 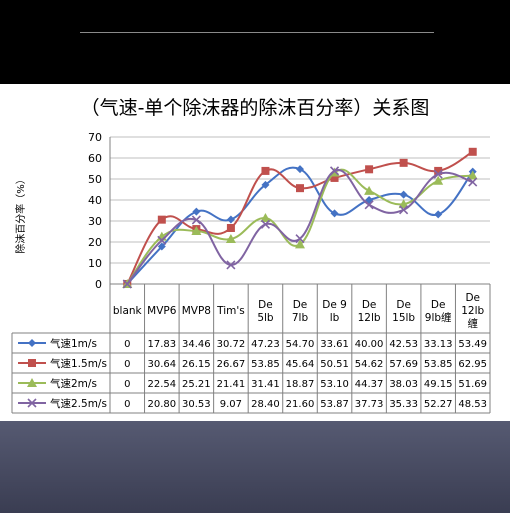 What do you see at coordinates (472, 404) in the screenshot?
I see `table-cell-value: 48.53` at bounding box center [472, 404].